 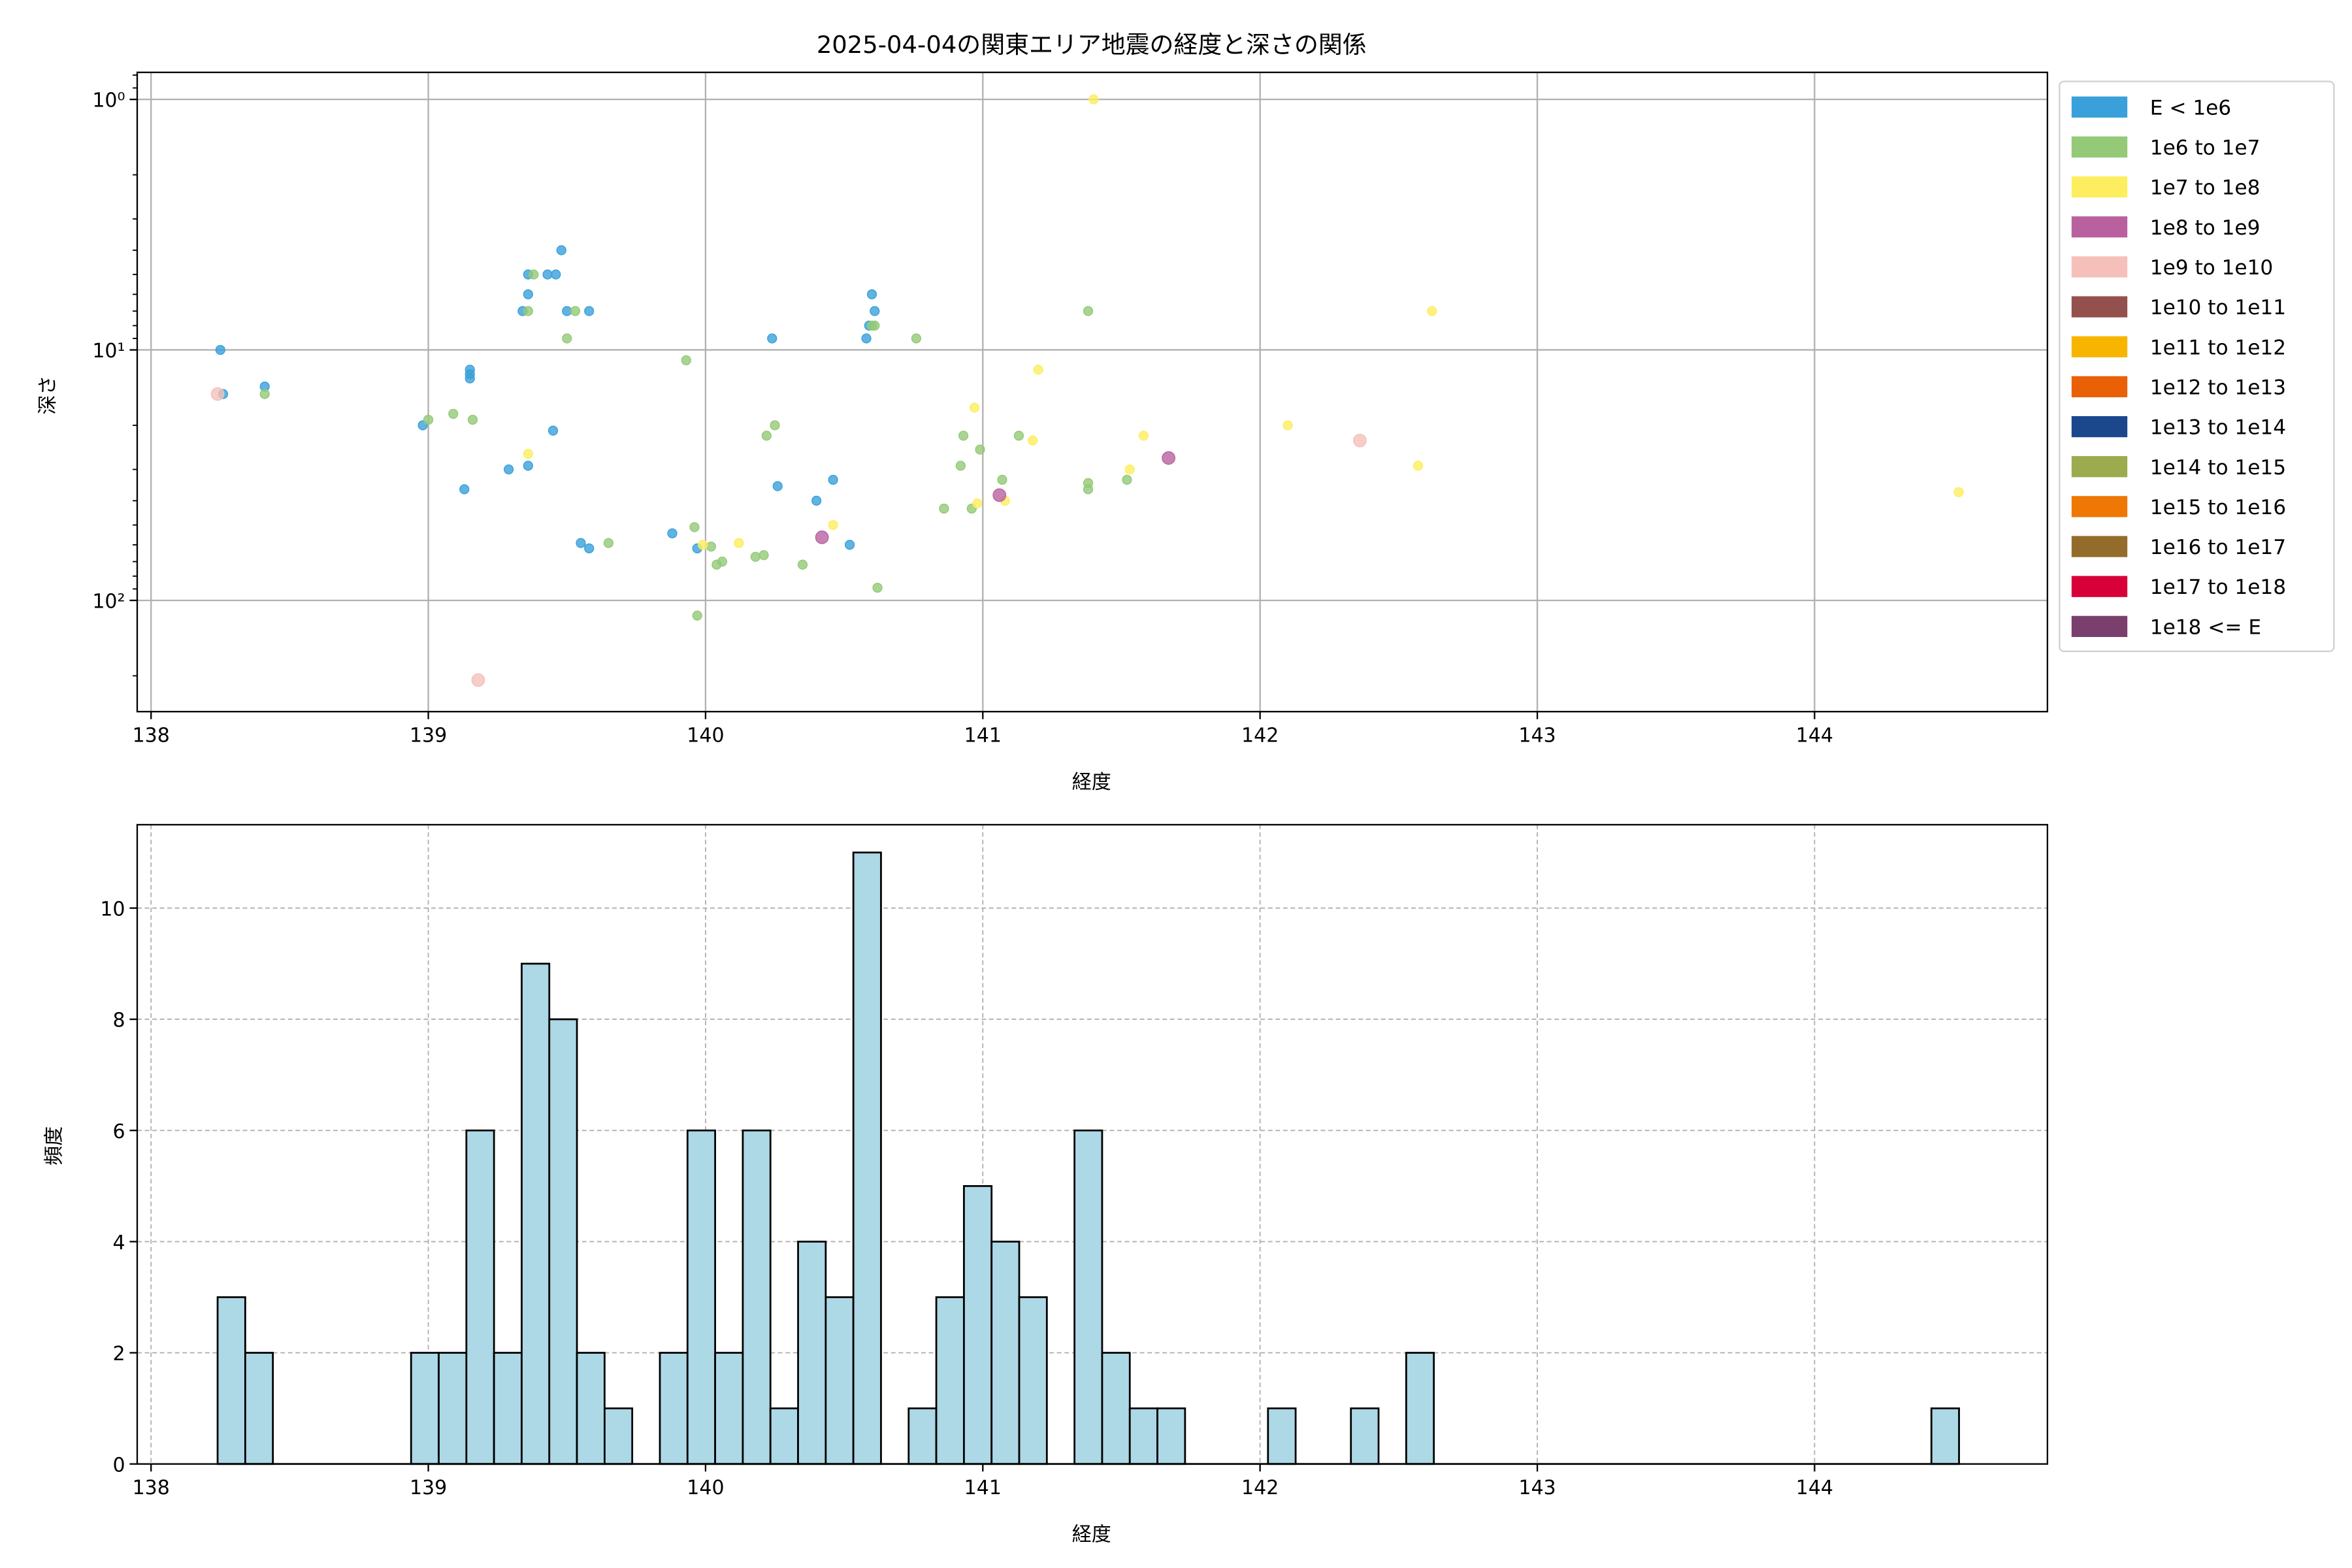 I want to click on legend-box, so click(x=2197, y=366).